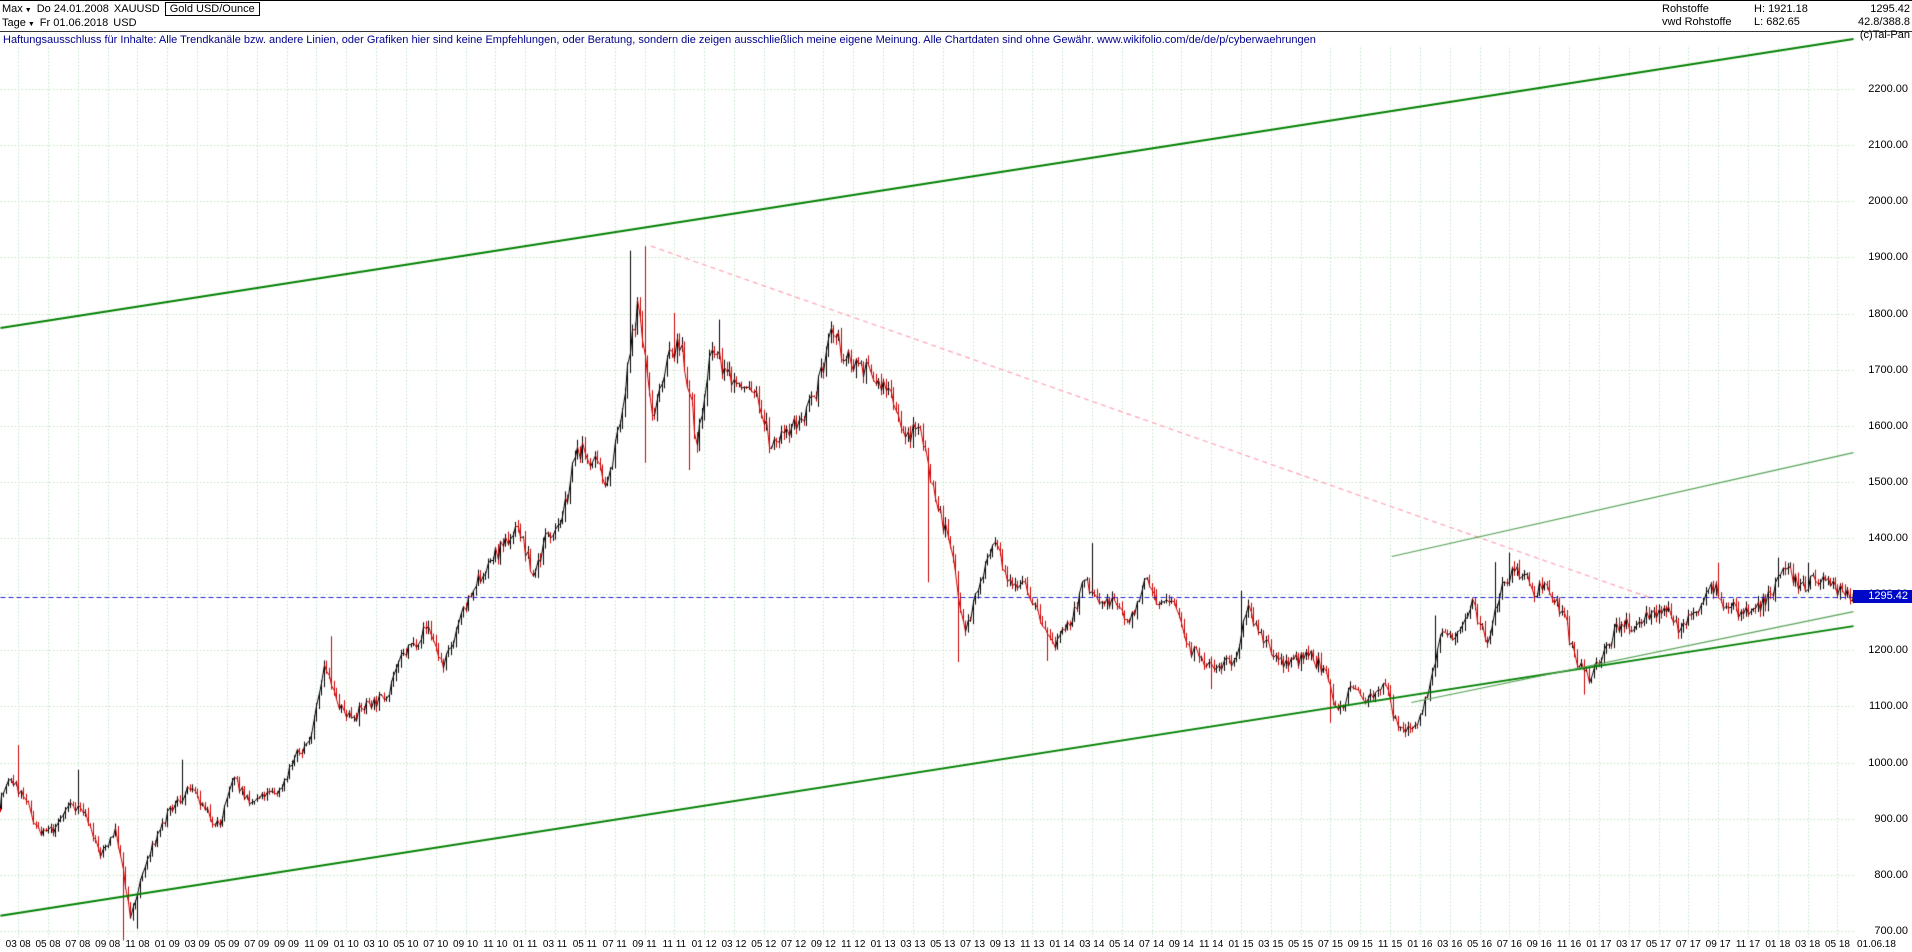  I want to click on high-label: H:, so click(1759, 8).